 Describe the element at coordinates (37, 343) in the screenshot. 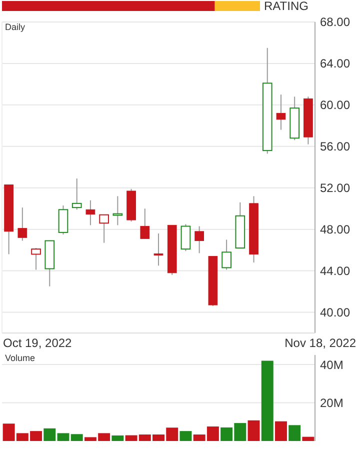

I see `text: Oct 19, 2022` at that location.